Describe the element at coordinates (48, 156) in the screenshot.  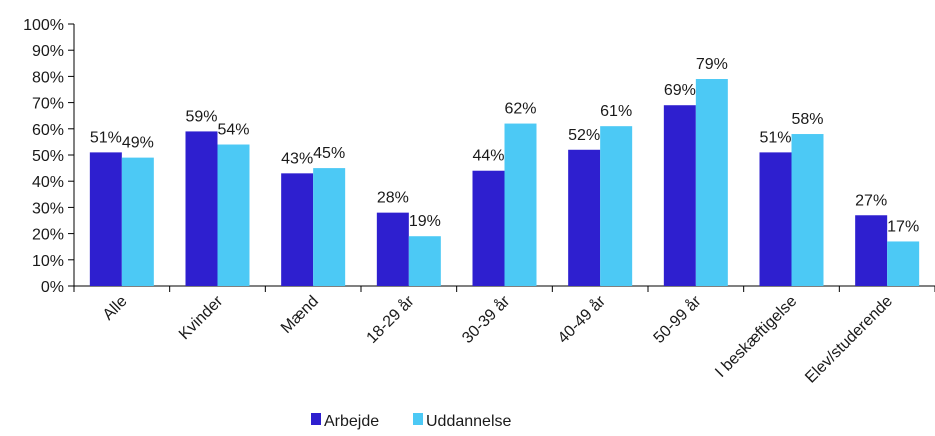
I see `y-tick-label: 50%` at that location.